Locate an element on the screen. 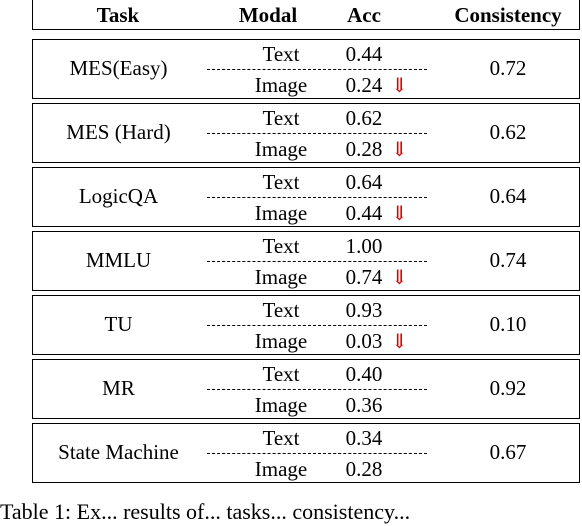  consistency-value: 0.92 is located at coordinates (508, 388).